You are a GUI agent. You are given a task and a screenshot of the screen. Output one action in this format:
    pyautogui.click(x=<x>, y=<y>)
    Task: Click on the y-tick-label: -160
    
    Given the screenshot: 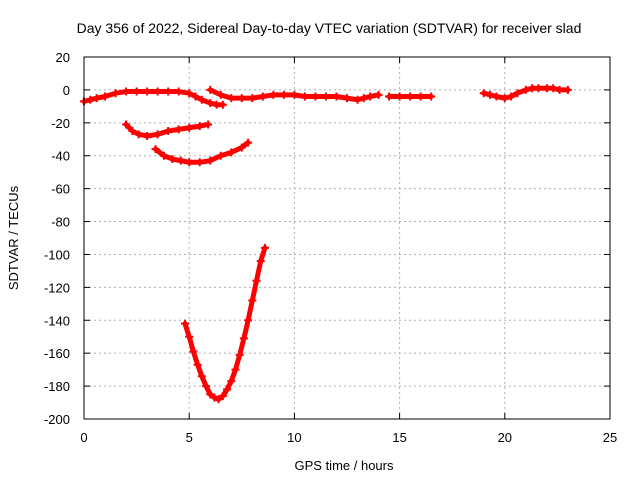 What is the action you would take?
    pyautogui.click(x=57, y=353)
    